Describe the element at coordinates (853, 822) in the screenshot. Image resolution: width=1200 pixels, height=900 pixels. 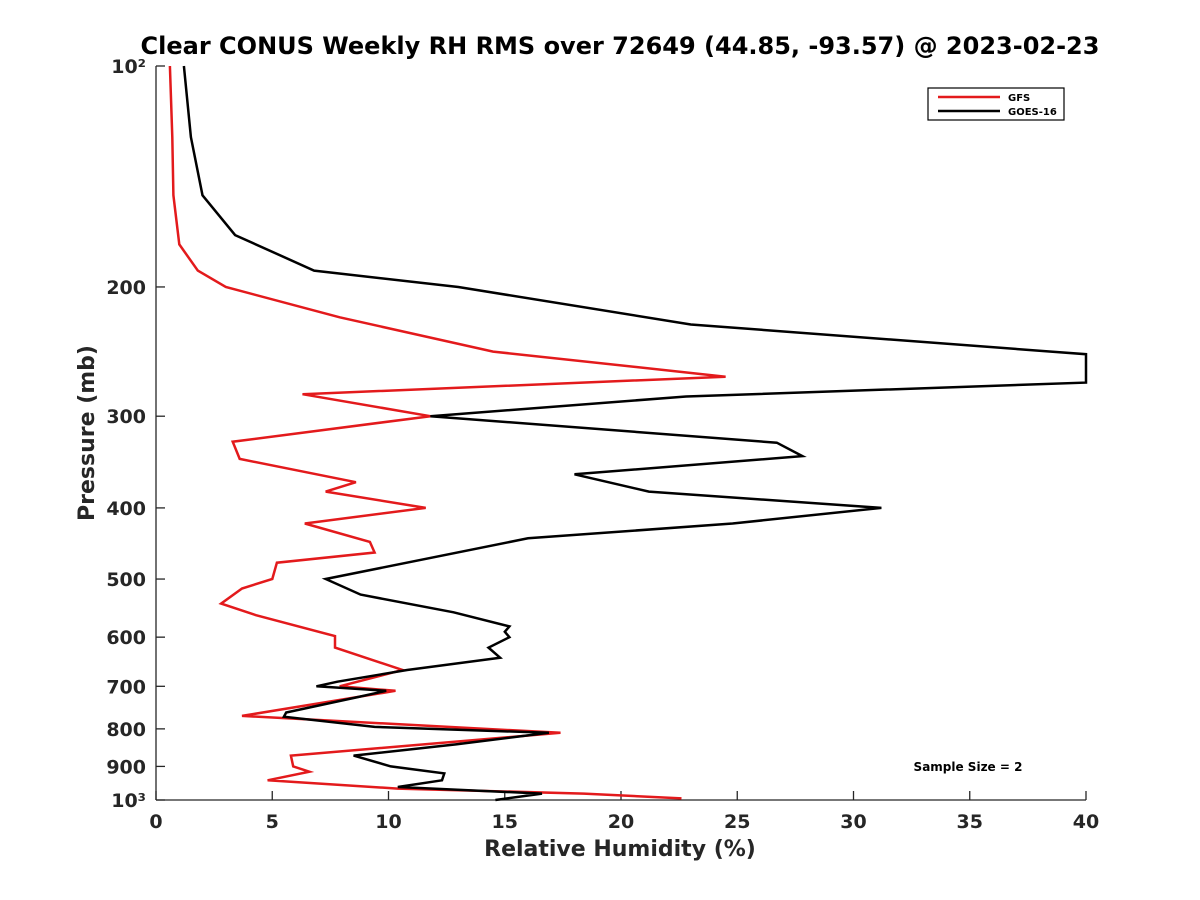
I see `x-tick-label: 30` at that location.